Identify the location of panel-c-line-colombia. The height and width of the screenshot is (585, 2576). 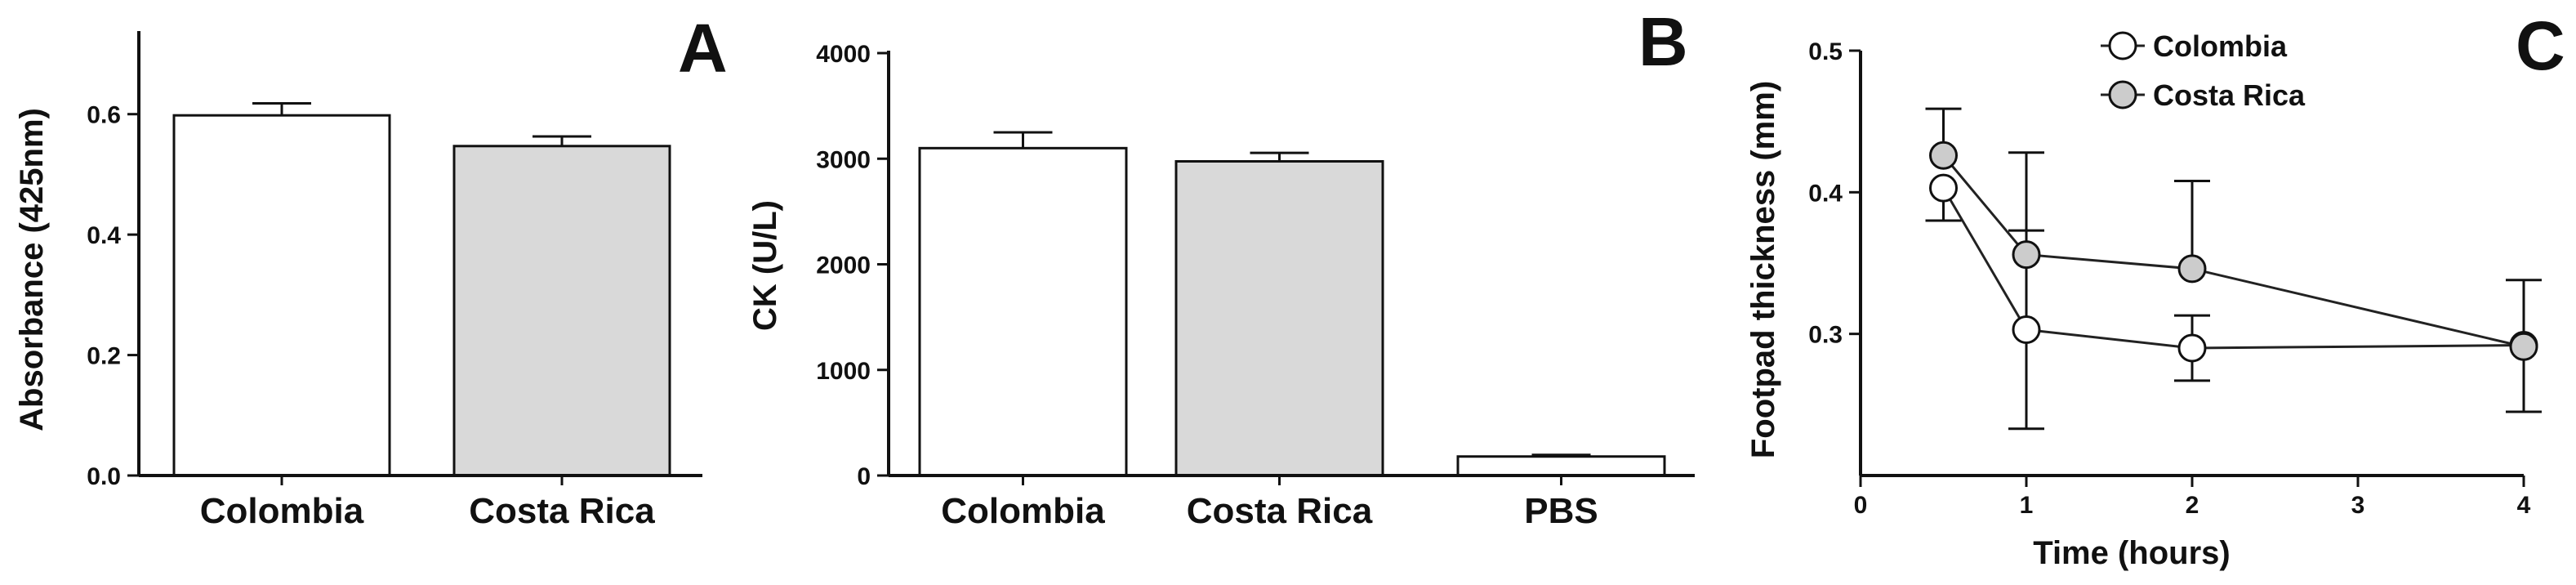
(2233, 269).